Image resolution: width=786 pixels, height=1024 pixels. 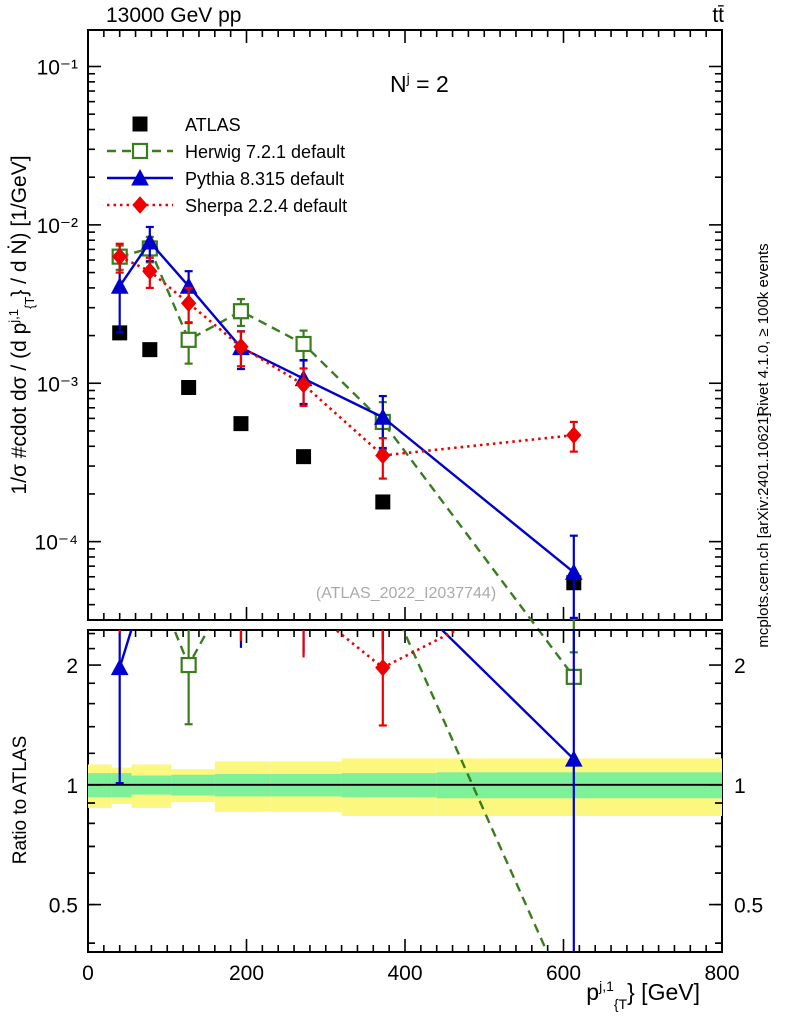 What do you see at coordinates (173, 15) in the screenshot?
I see `header-left-label: 13000 GeV pp` at bounding box center [173, 15].